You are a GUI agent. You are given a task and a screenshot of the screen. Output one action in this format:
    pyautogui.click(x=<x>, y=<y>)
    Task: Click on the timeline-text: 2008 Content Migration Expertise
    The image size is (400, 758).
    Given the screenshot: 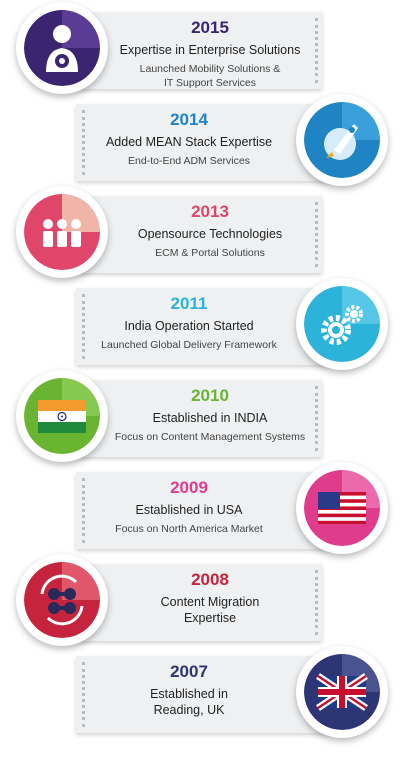 What is the action you would take?
    pyautogui.click(x=210, y=602)
    